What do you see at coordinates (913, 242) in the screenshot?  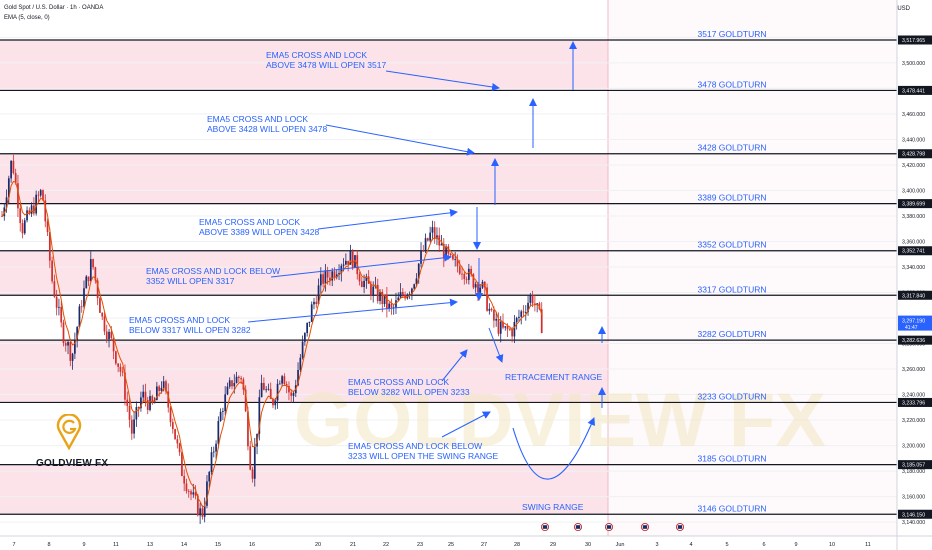 I see `price-tick-label: 3,360.000` at bounding box center [913, 242].